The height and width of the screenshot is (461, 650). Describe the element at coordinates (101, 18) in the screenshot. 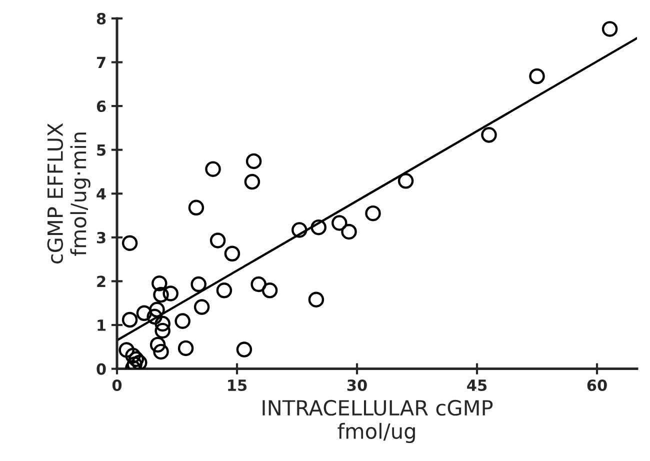

I see `y-tick-label: 8` at that location.